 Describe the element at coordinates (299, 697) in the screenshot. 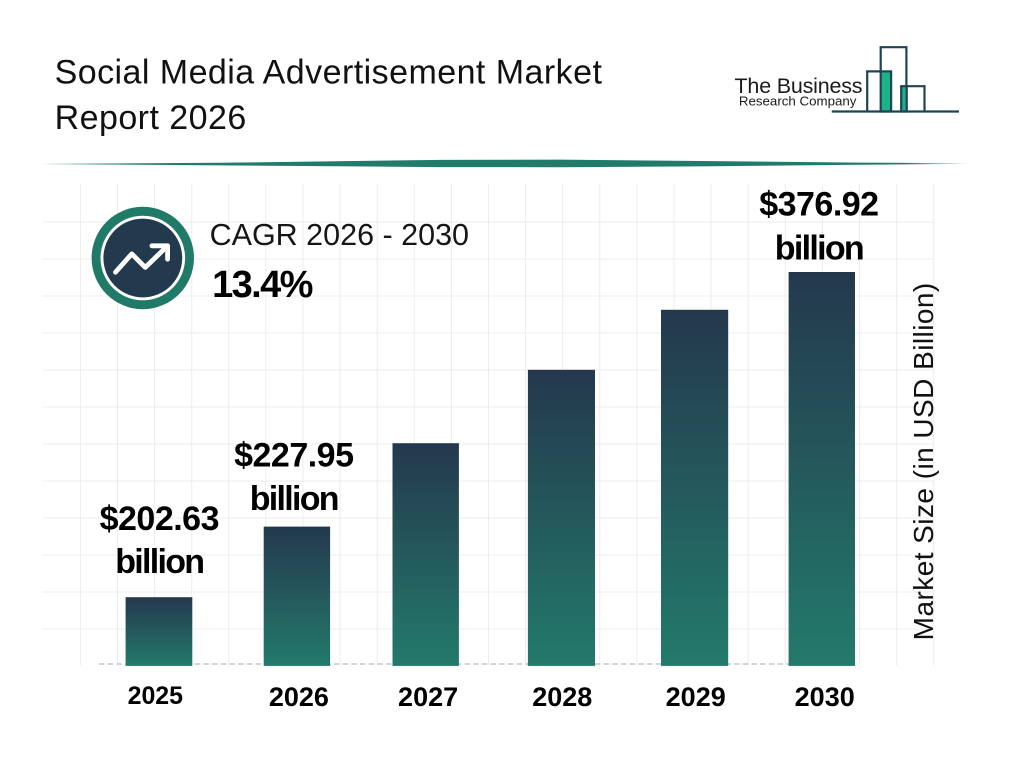

I see `svg-text: 2026` at that location.